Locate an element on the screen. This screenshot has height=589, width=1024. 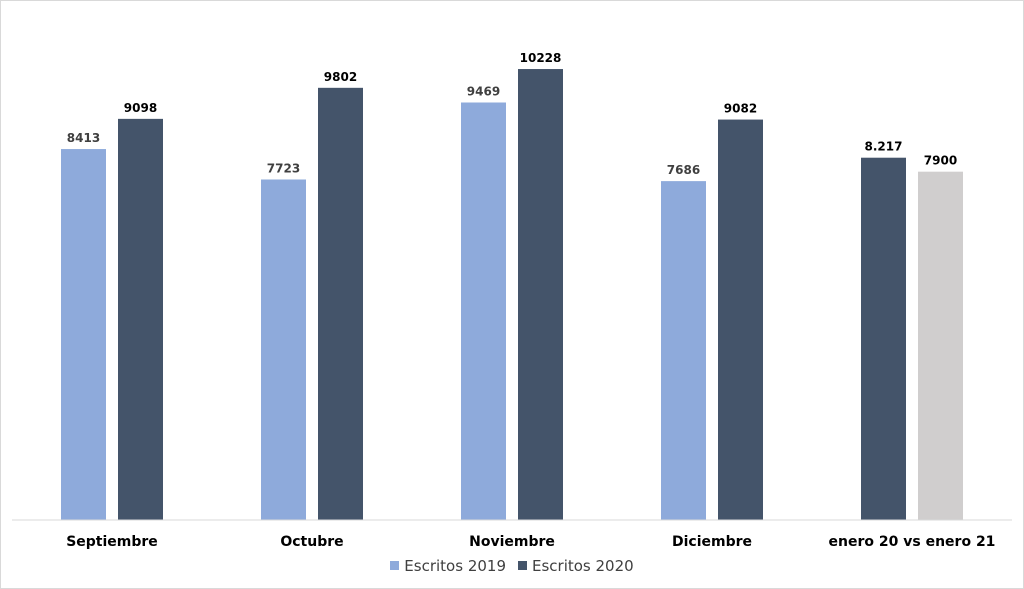
value-label-1-2: 9098 is located at coordinates (140, 108).